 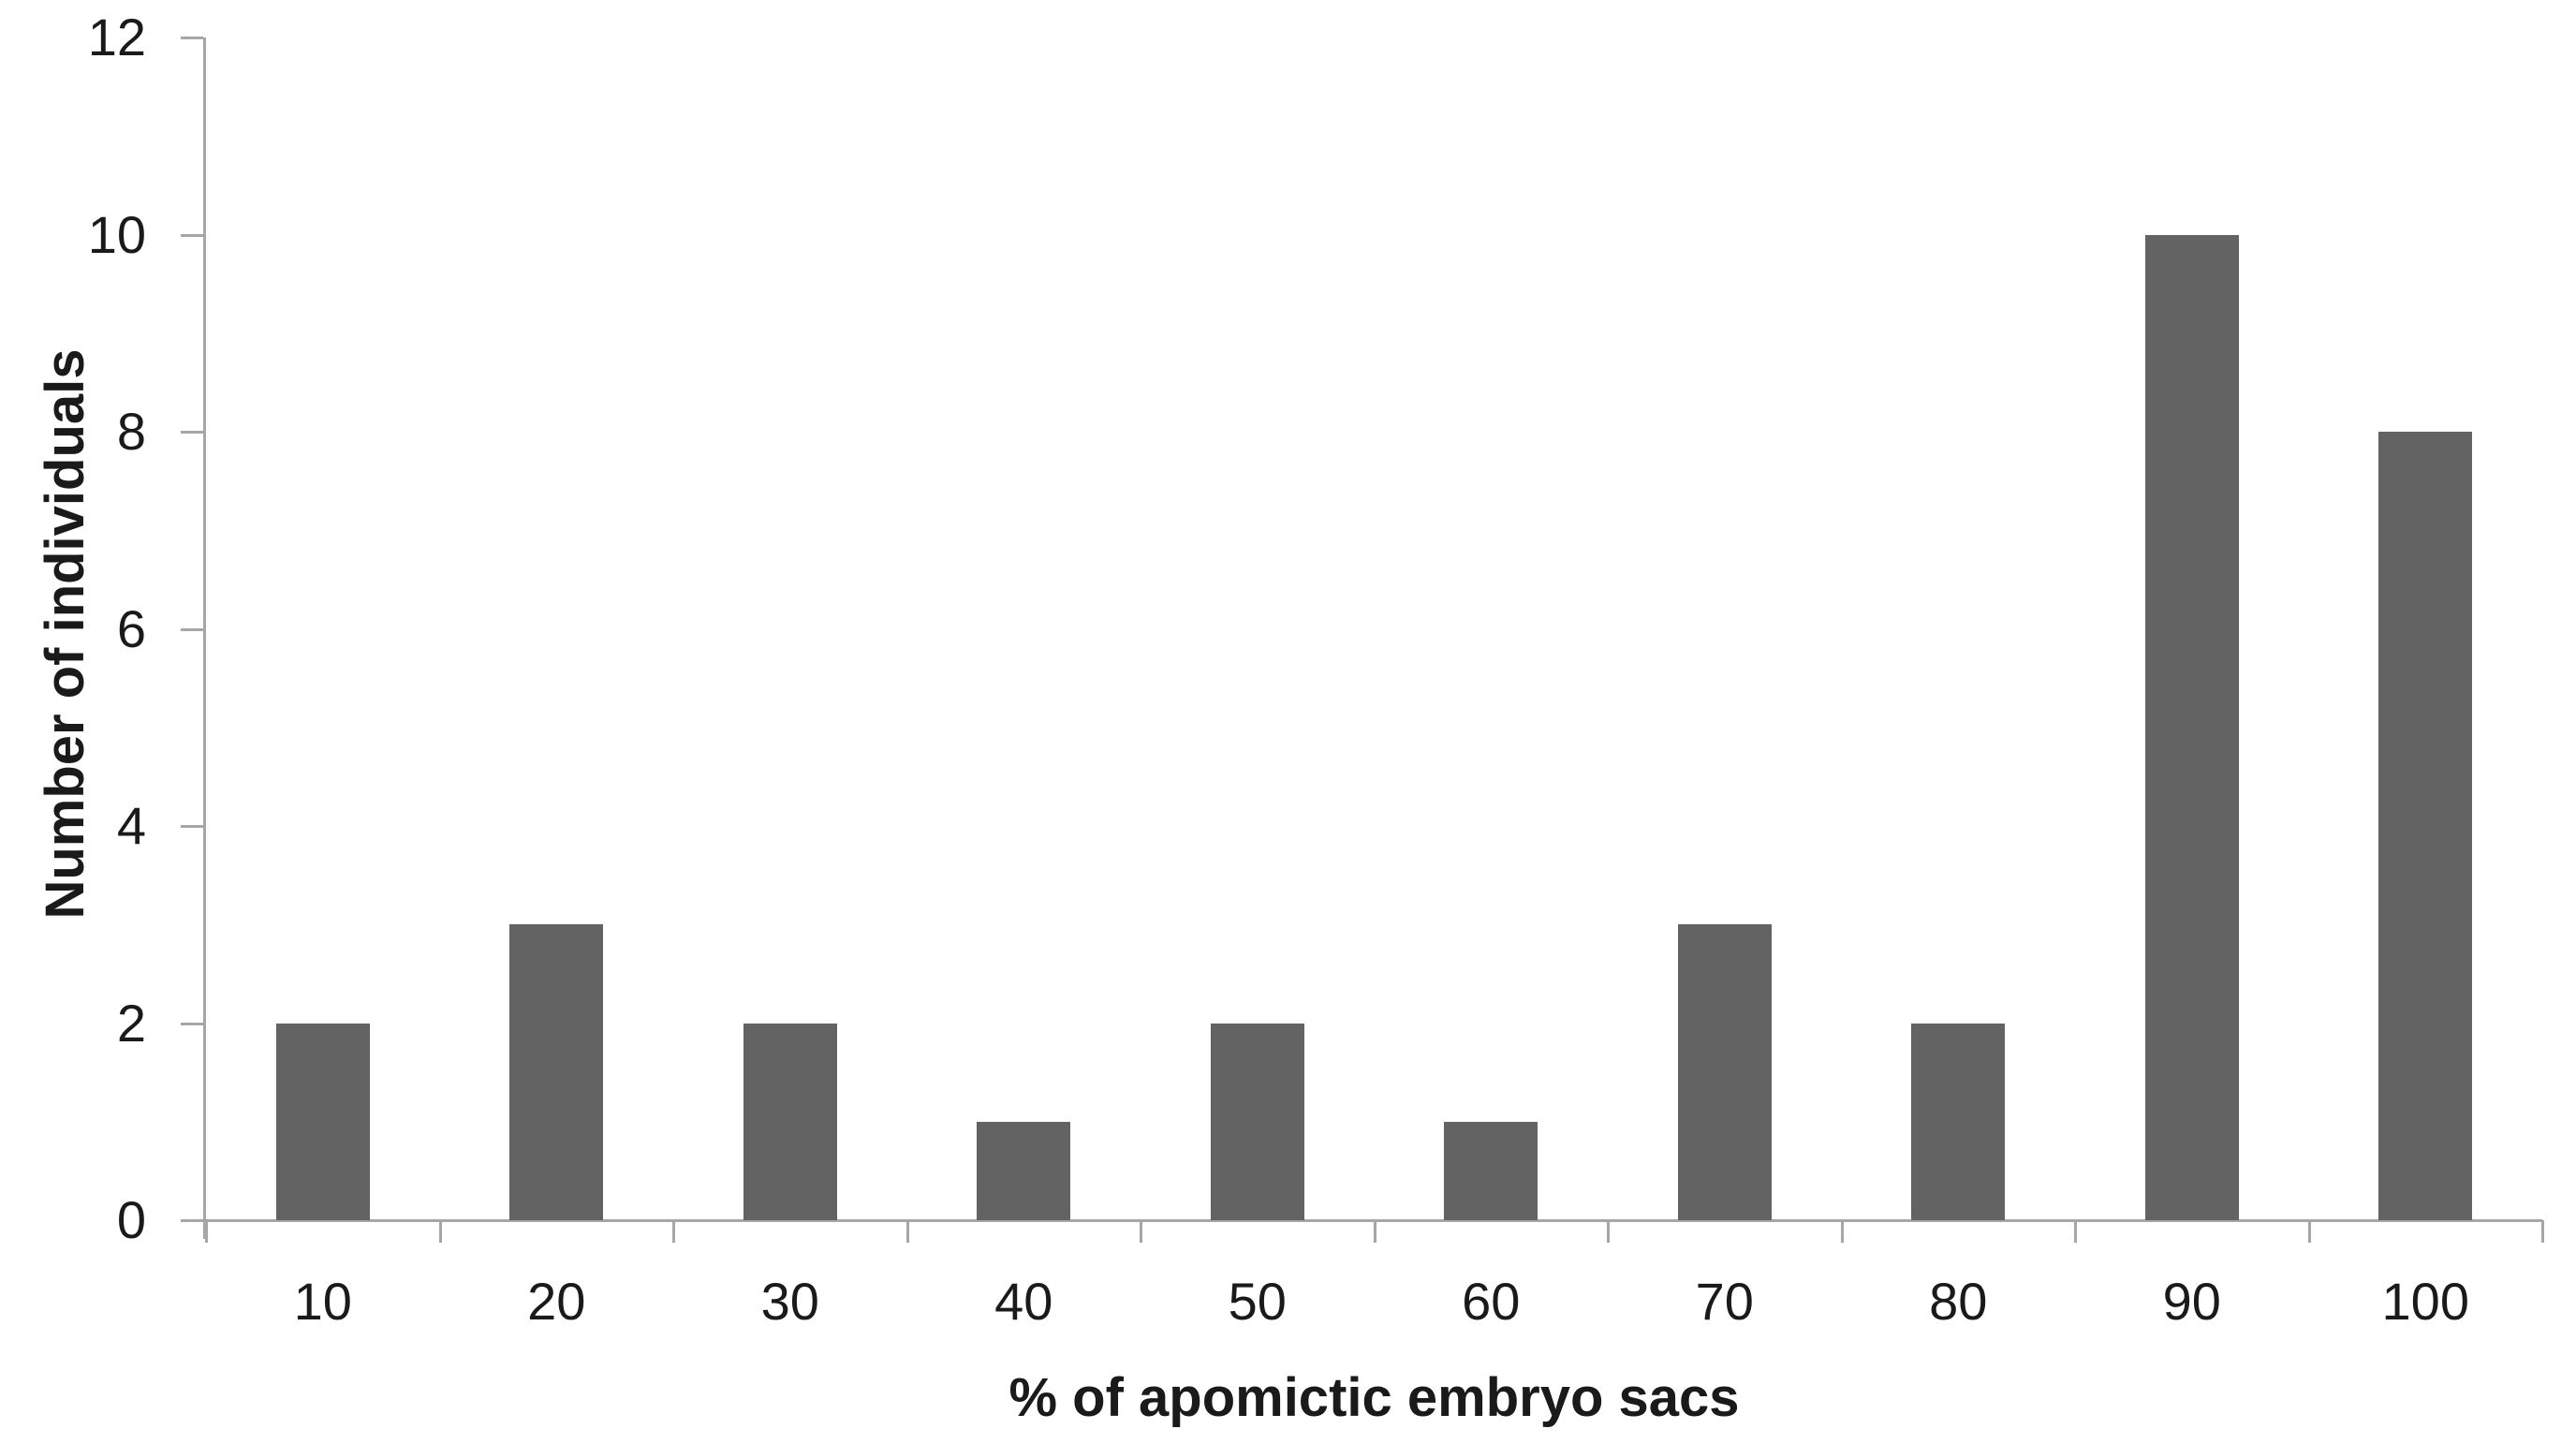 What do you see at coordinates (322, 1301) in the screenshot?
I see `x-tick-label: 10` at bounding box center [322, 1301].